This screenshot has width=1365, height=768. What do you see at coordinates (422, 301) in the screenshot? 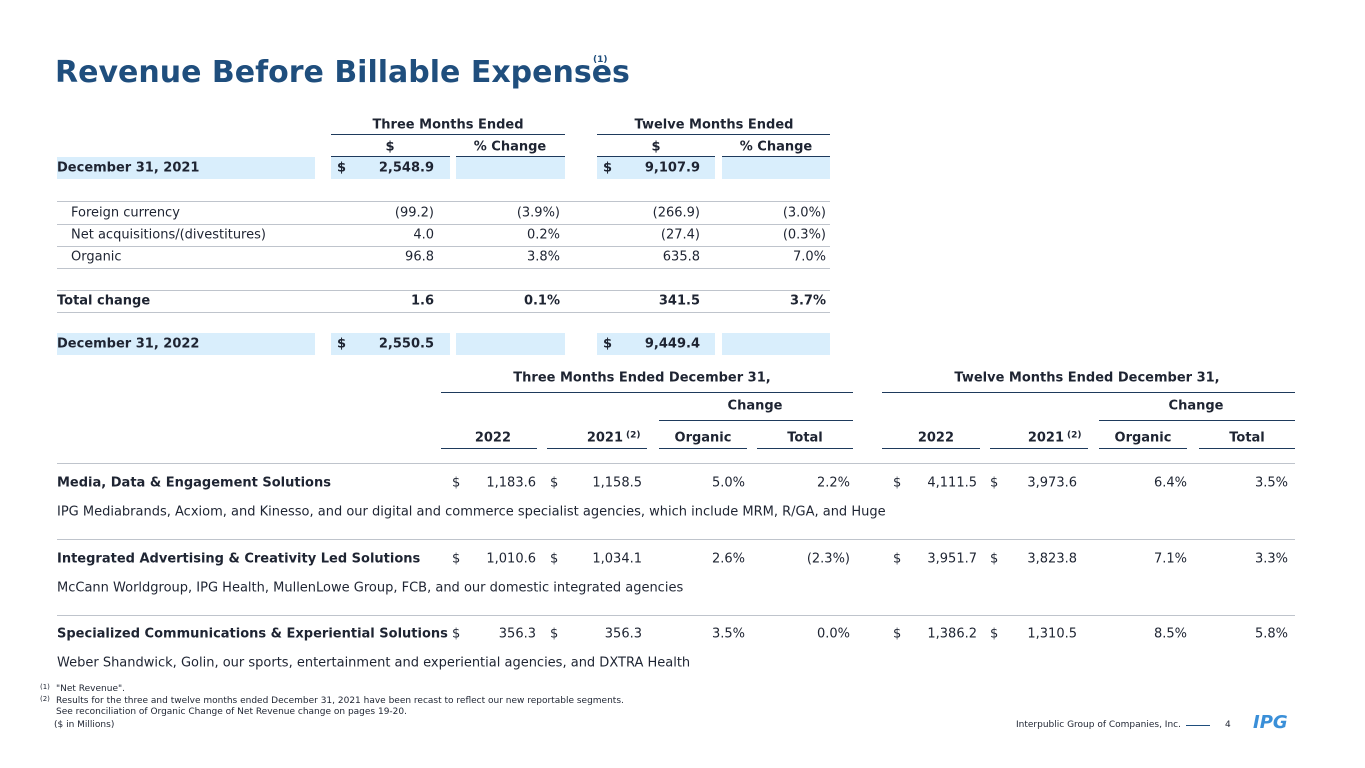
I see `amount: 1.6` at bounding box center [422, 301].